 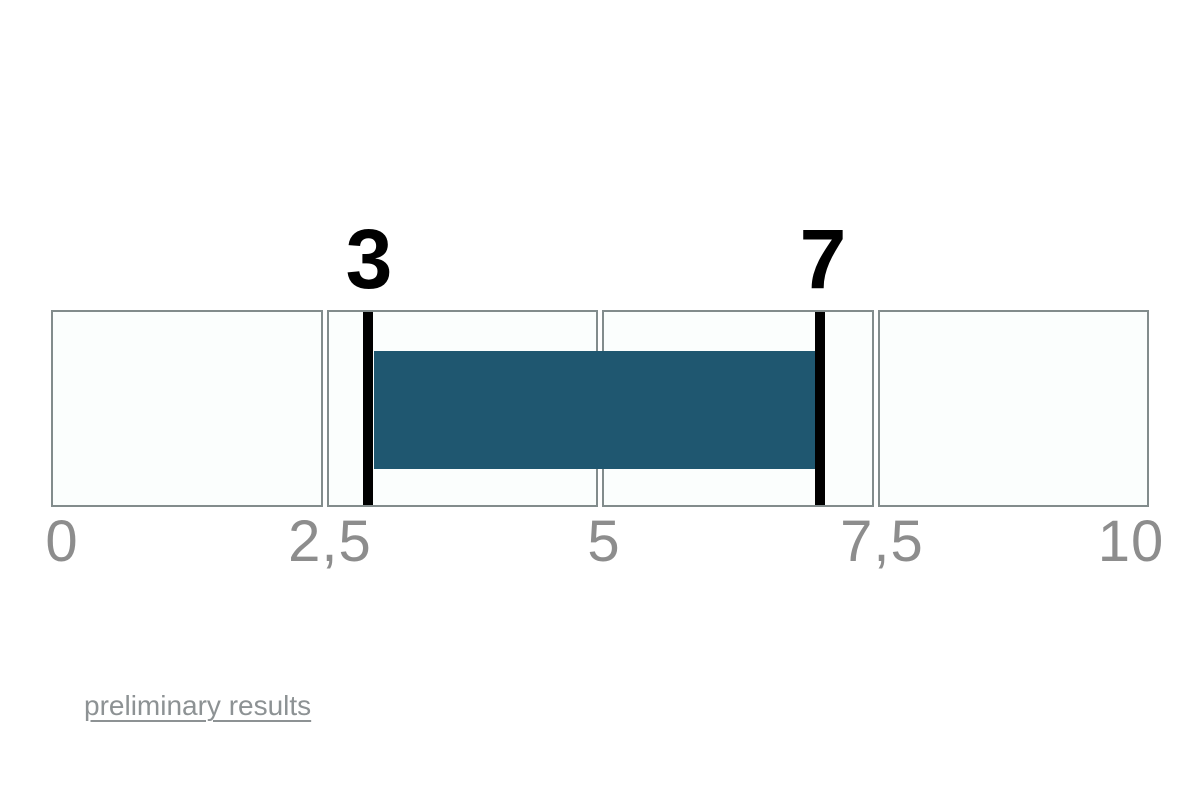 What do you see at coordinates (594, 410) in the screenshot?
I see `range-bar` at bounding box center [594, 410].